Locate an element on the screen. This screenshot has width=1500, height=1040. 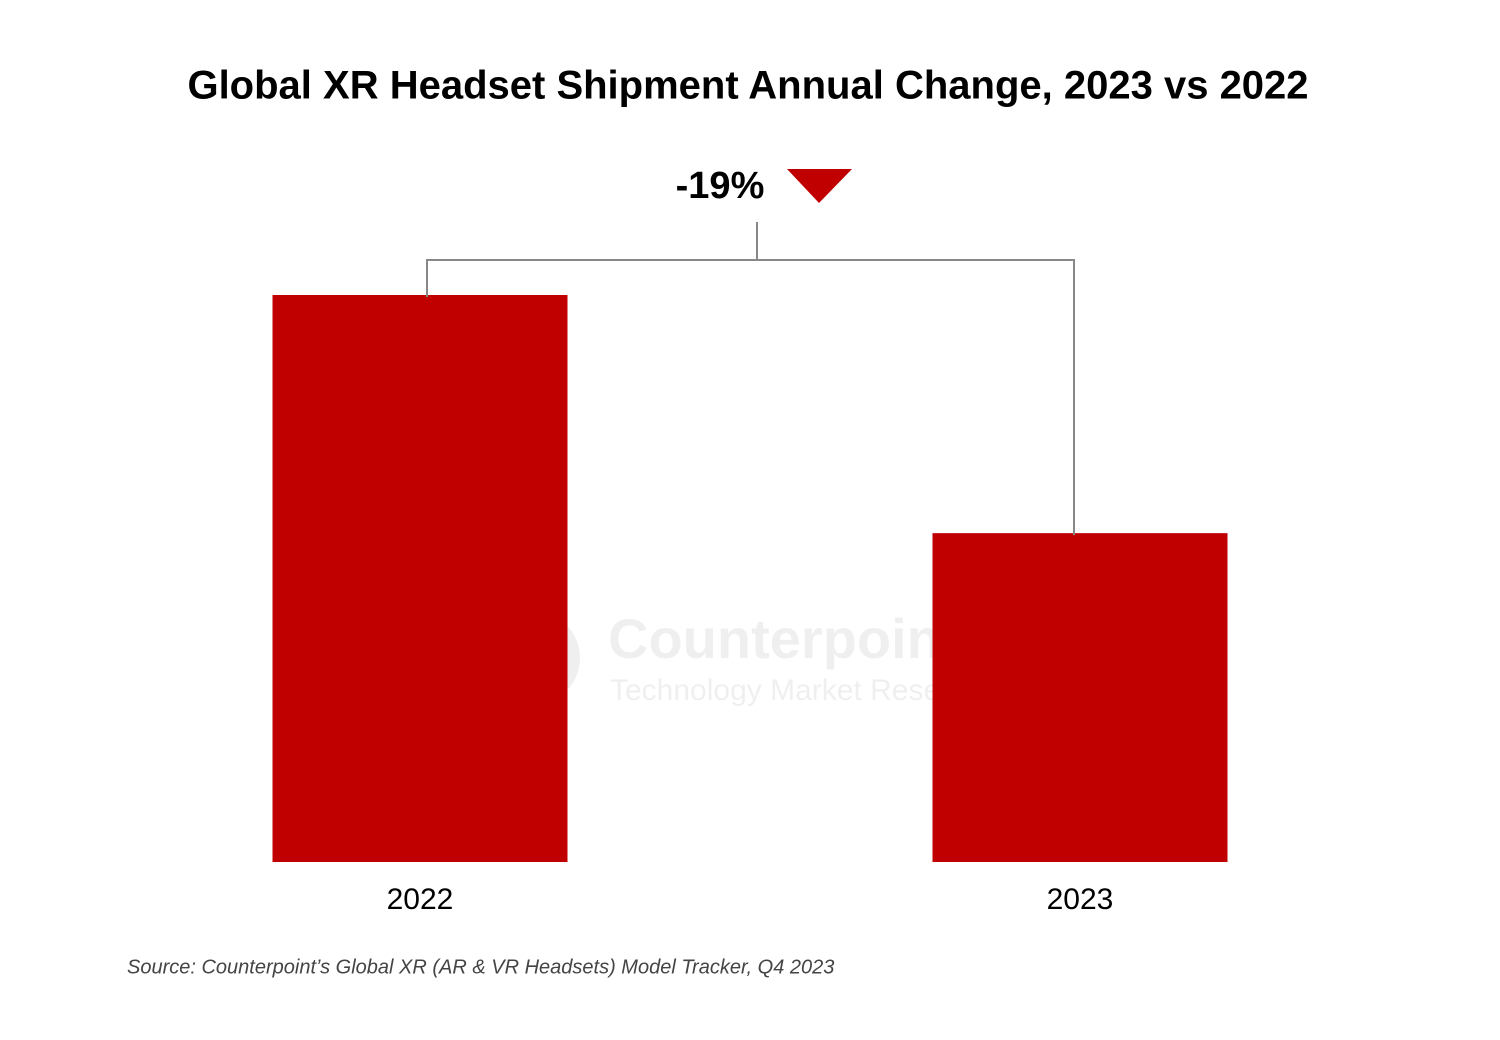
change-annotation: -19% is located at coordinates (720, 186).